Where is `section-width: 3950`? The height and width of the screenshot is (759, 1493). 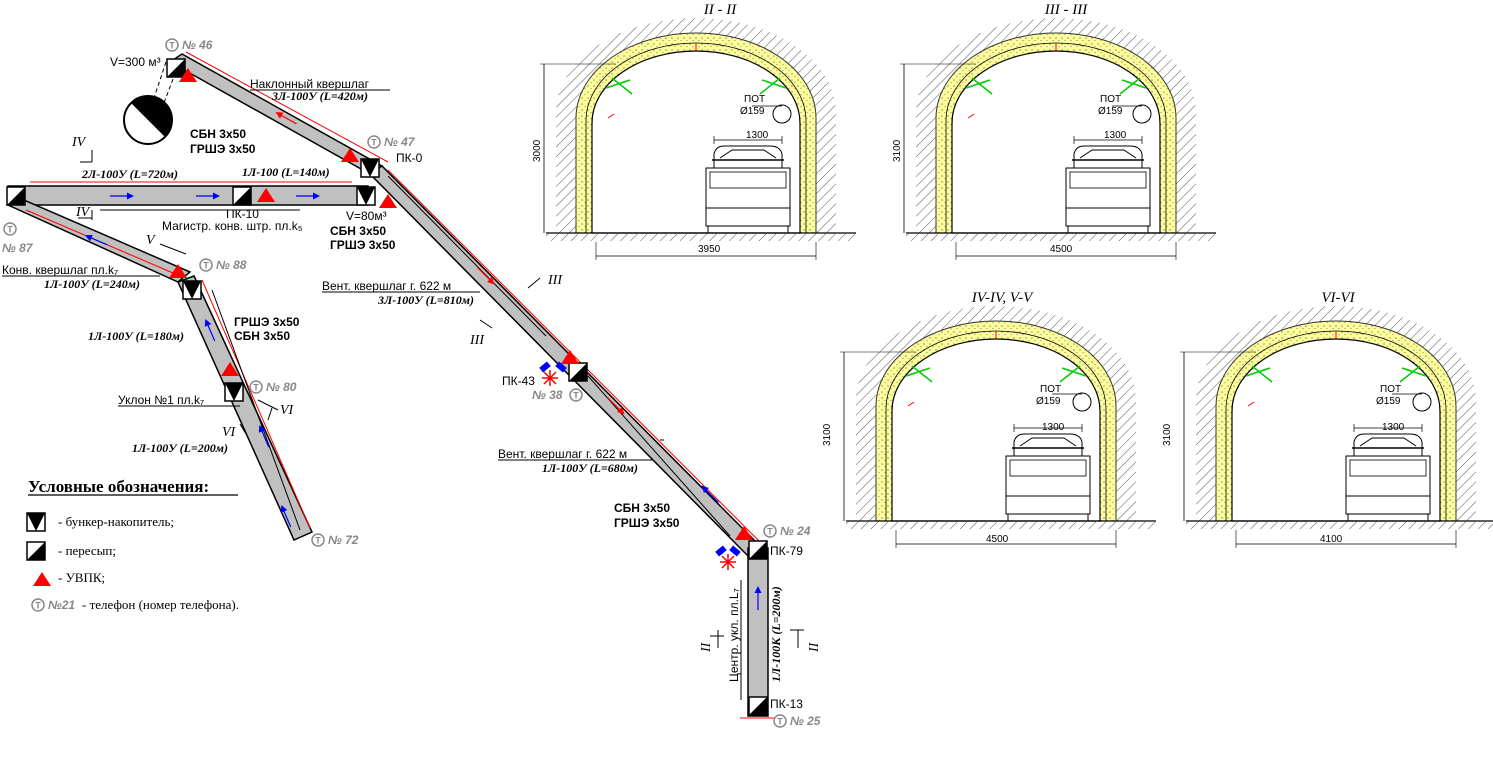
section-width: 3950 is located at coordinates (709, 249).